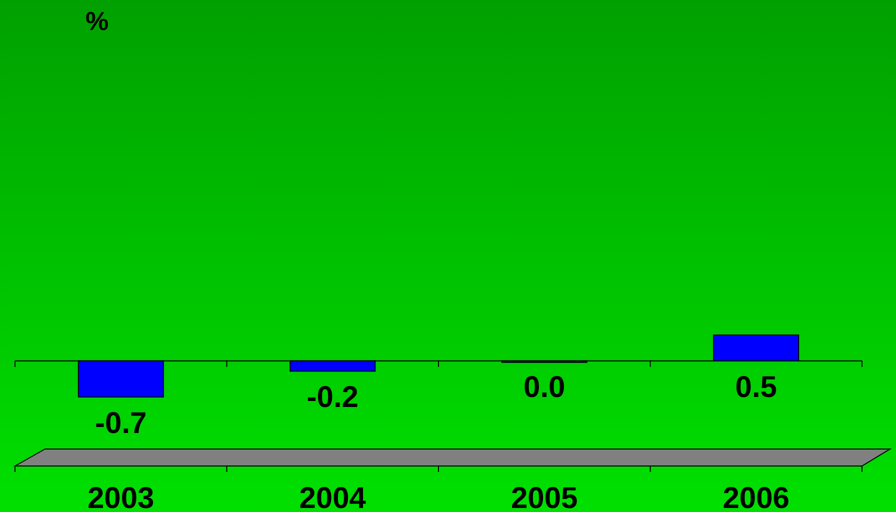  What do you see at coordinates (121, 423) in the screenshot?
I see `data-label: -0.7` at bounding box center [121, 423].